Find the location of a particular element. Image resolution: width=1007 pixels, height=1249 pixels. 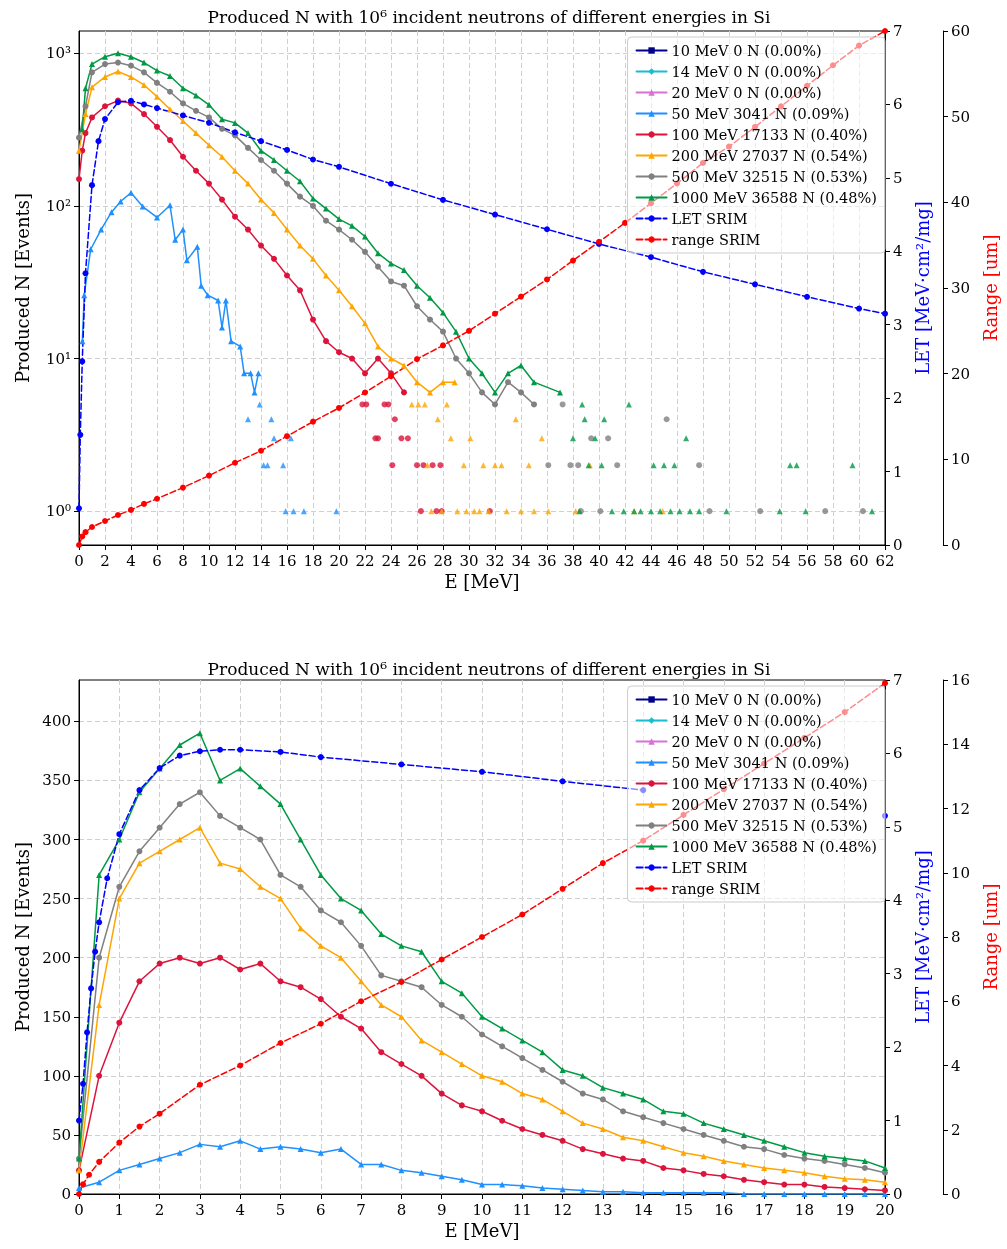

y3-tick-label: 4 is located at coordinates (956, 1065).